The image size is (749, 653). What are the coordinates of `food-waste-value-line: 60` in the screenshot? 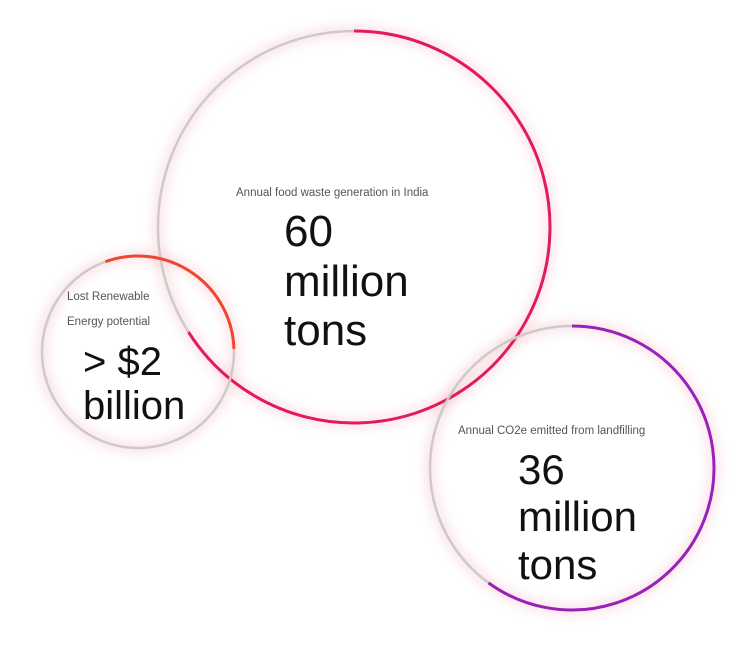 It's located at (308, 231).